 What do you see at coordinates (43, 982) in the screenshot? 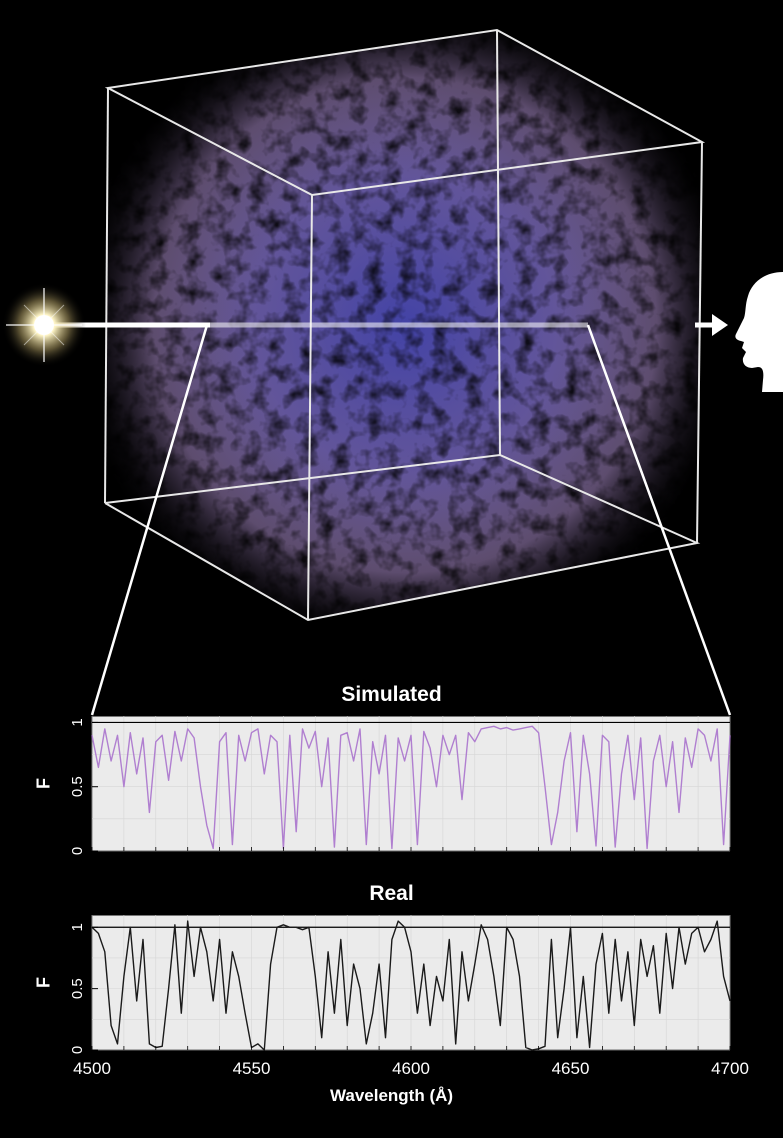
I see `y-axis-label-real: F` at bounding box center [43, 982].